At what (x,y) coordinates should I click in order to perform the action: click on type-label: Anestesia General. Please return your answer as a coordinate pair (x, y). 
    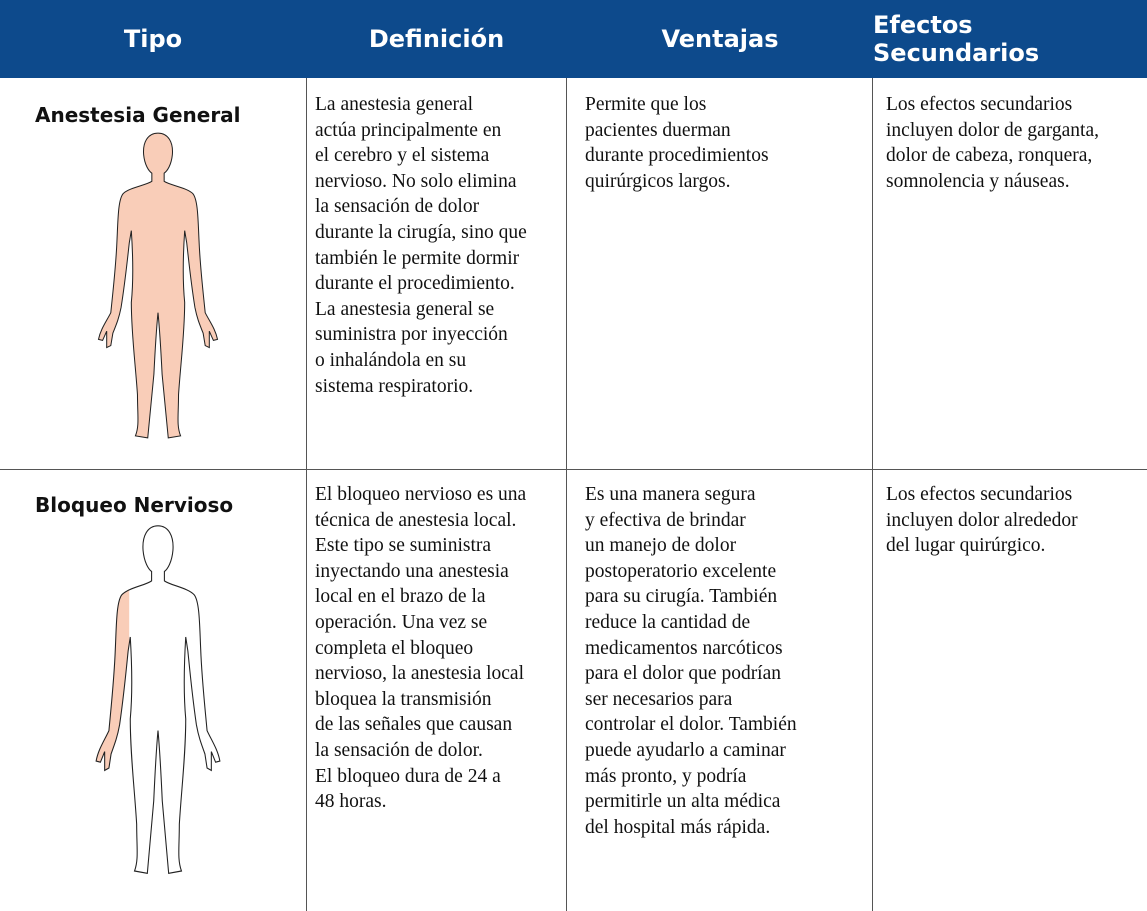
    Looking at the image, I should click on (138, 115).